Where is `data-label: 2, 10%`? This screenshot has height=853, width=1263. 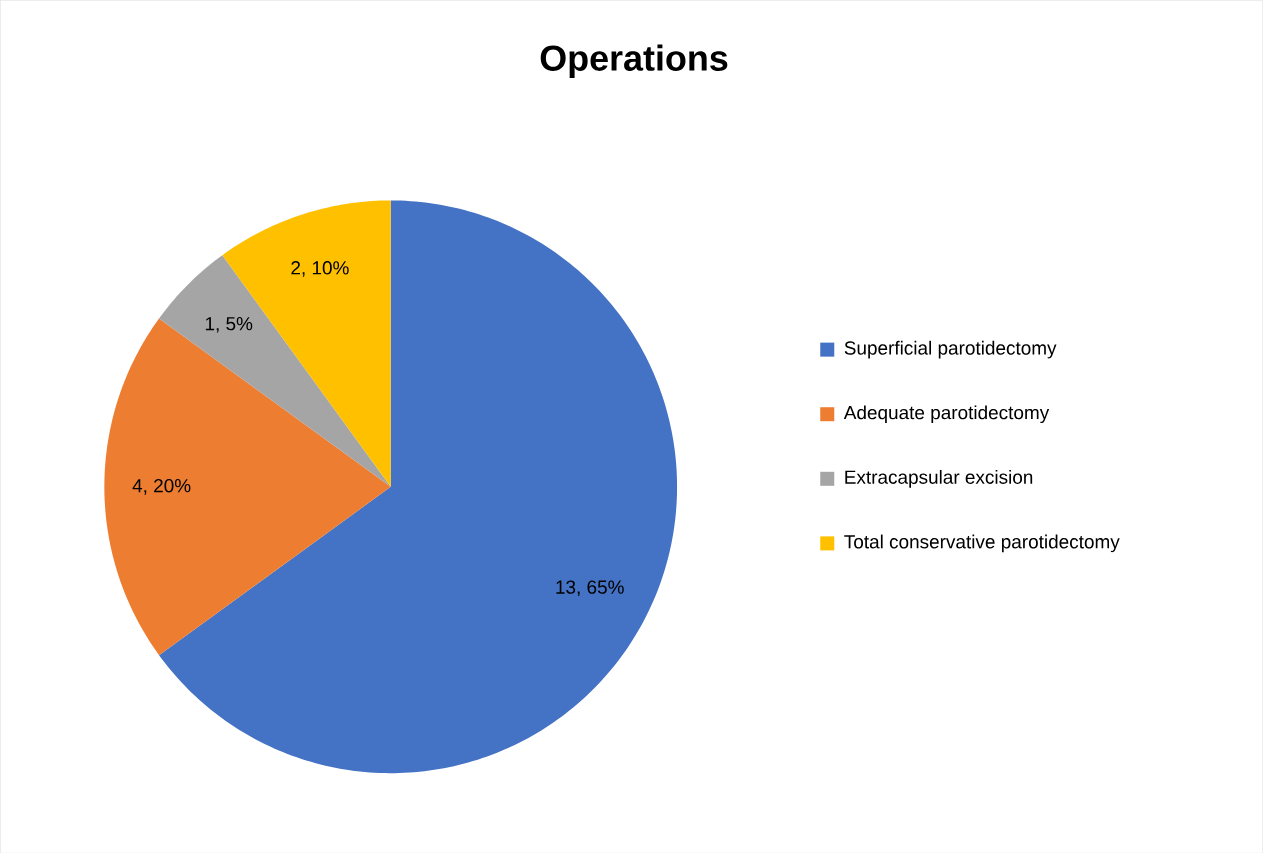 data-label: 2, 10% is located at coordinates (320, 268).